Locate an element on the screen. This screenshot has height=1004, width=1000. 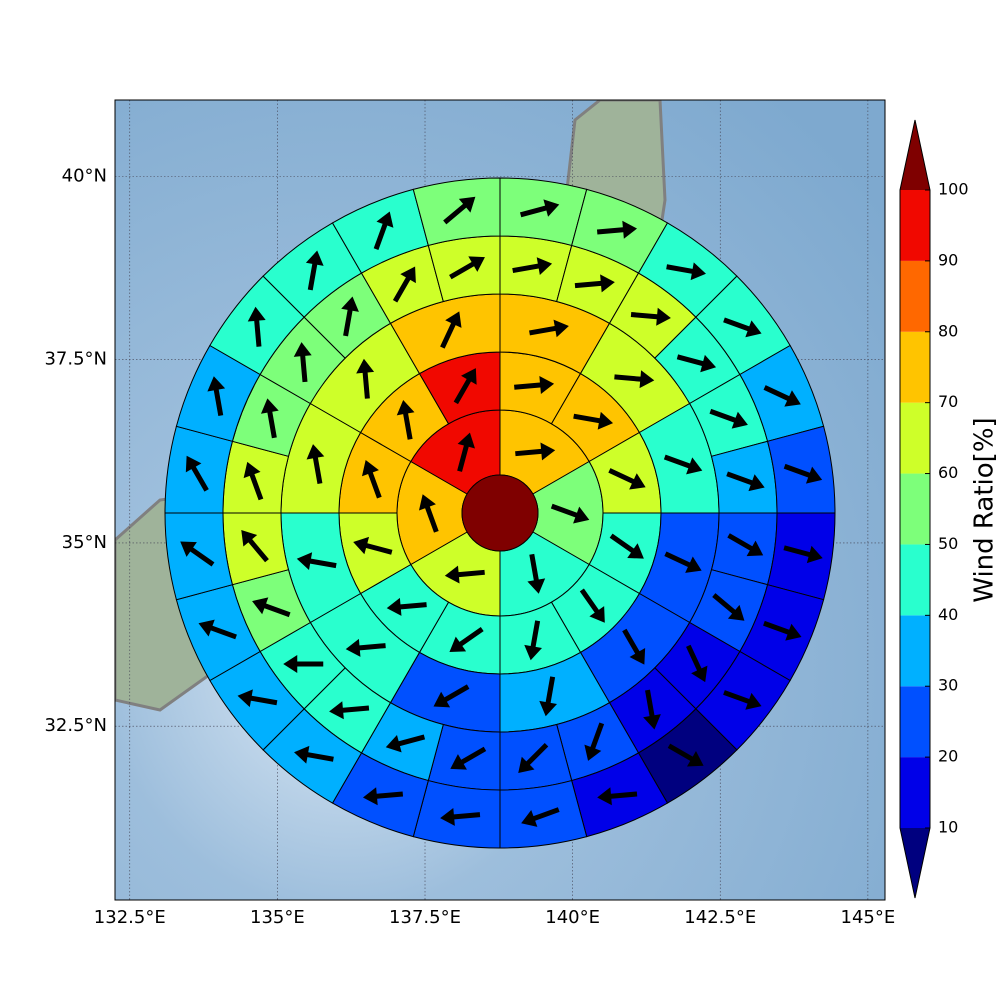
x-tick-label: 135°E is located at coordinates (277, 917).